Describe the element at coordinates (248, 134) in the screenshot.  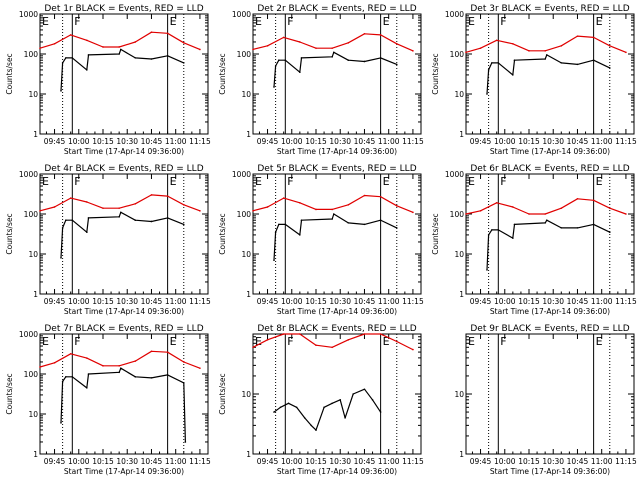
I see `y-tick-label: 1` at that location.